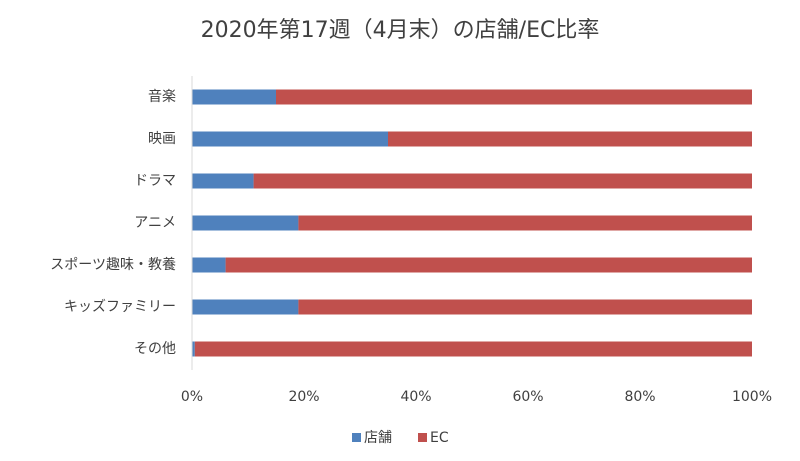  Describe the element at coordinates (439, 438) in the screenshot. I see `legend-label: EC` at that location.